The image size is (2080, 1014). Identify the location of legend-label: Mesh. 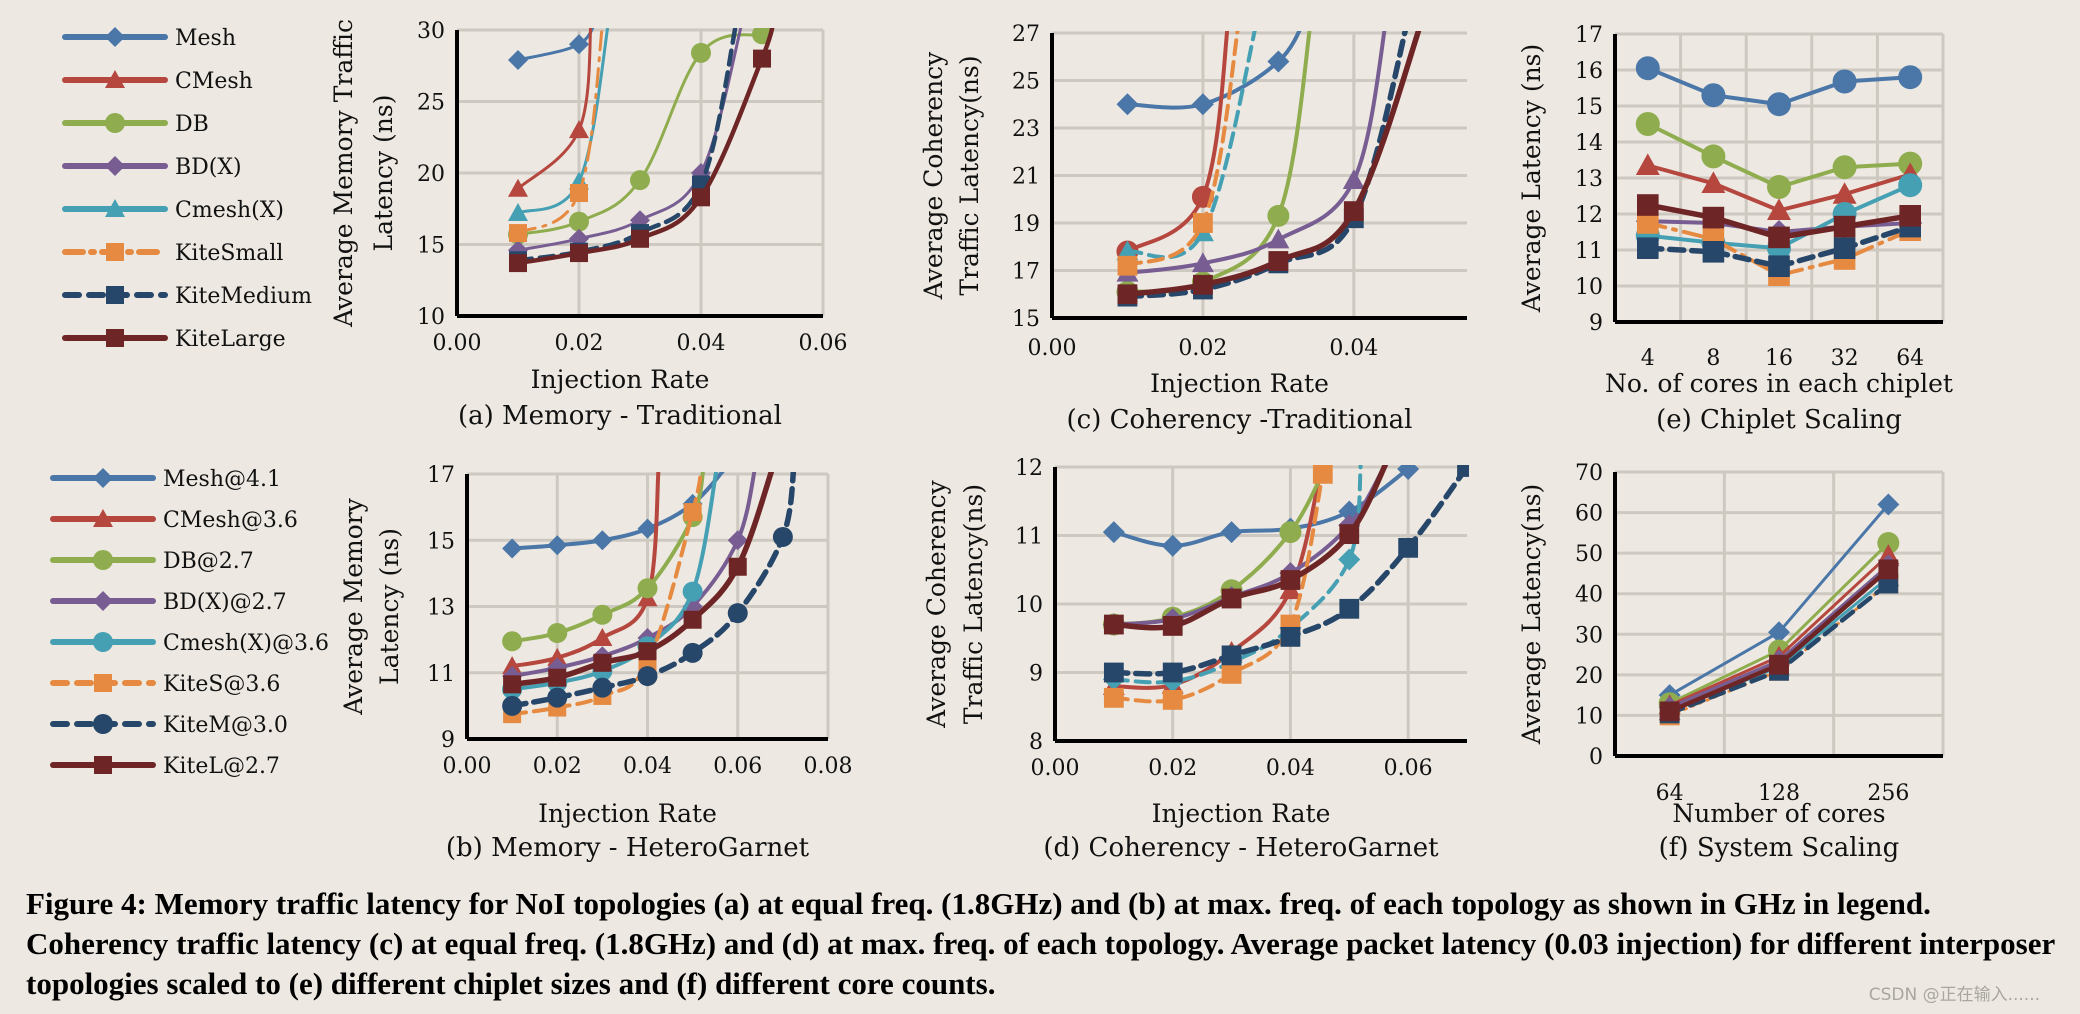
(205, 38).